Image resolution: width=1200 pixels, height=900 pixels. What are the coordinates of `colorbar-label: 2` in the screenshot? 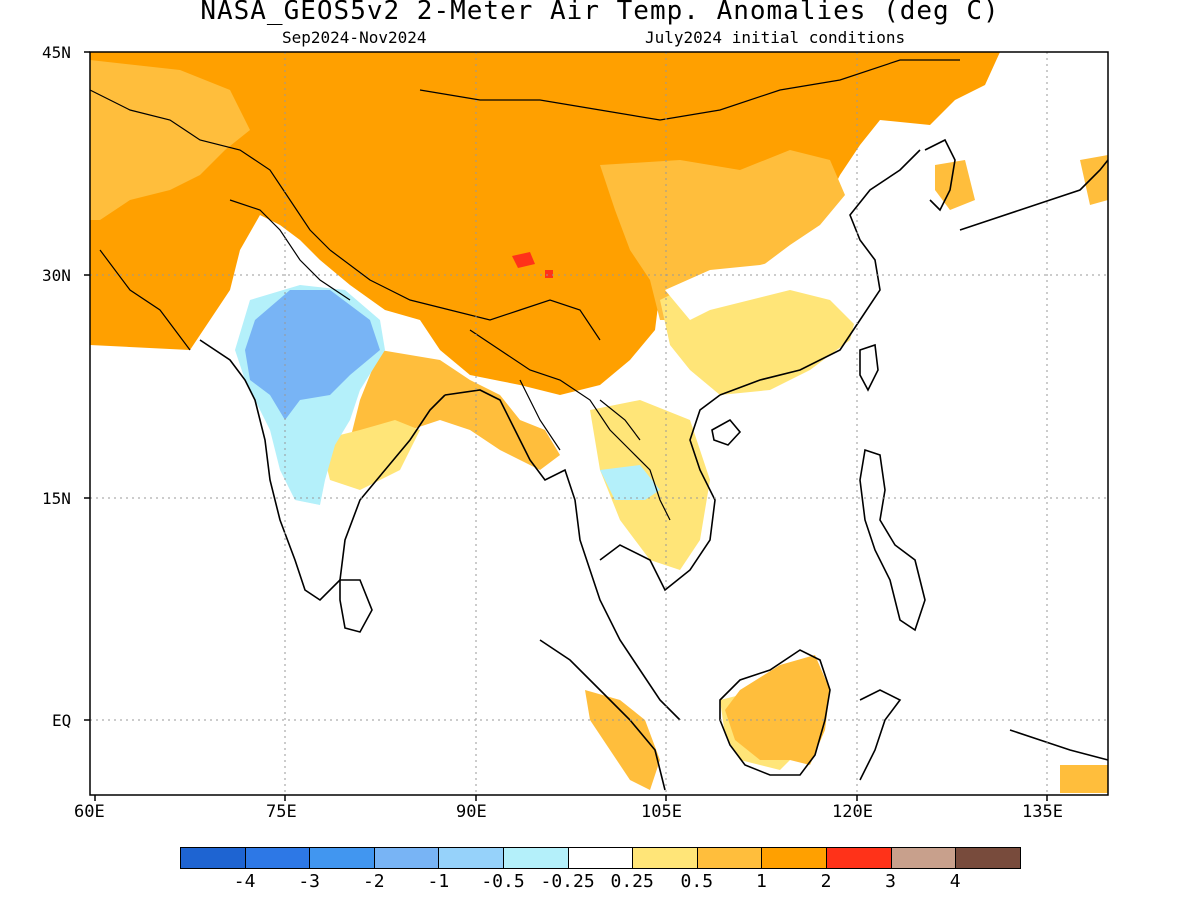 It's located at (826, 881).